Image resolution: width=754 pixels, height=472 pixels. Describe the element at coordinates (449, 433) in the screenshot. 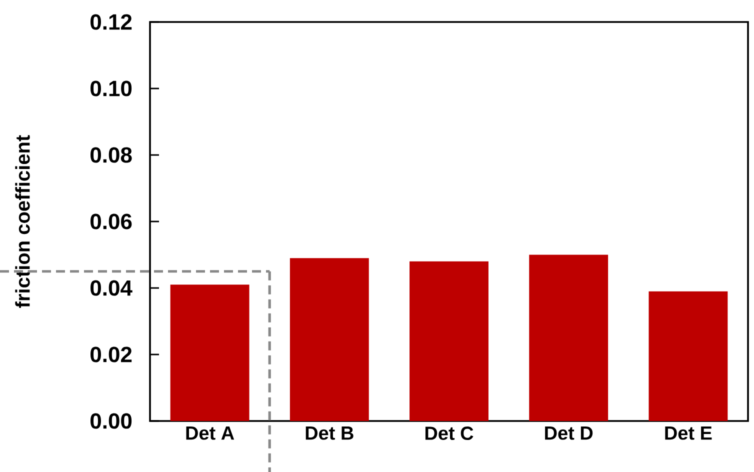

I see `x-tick-label: Det C` at that location.